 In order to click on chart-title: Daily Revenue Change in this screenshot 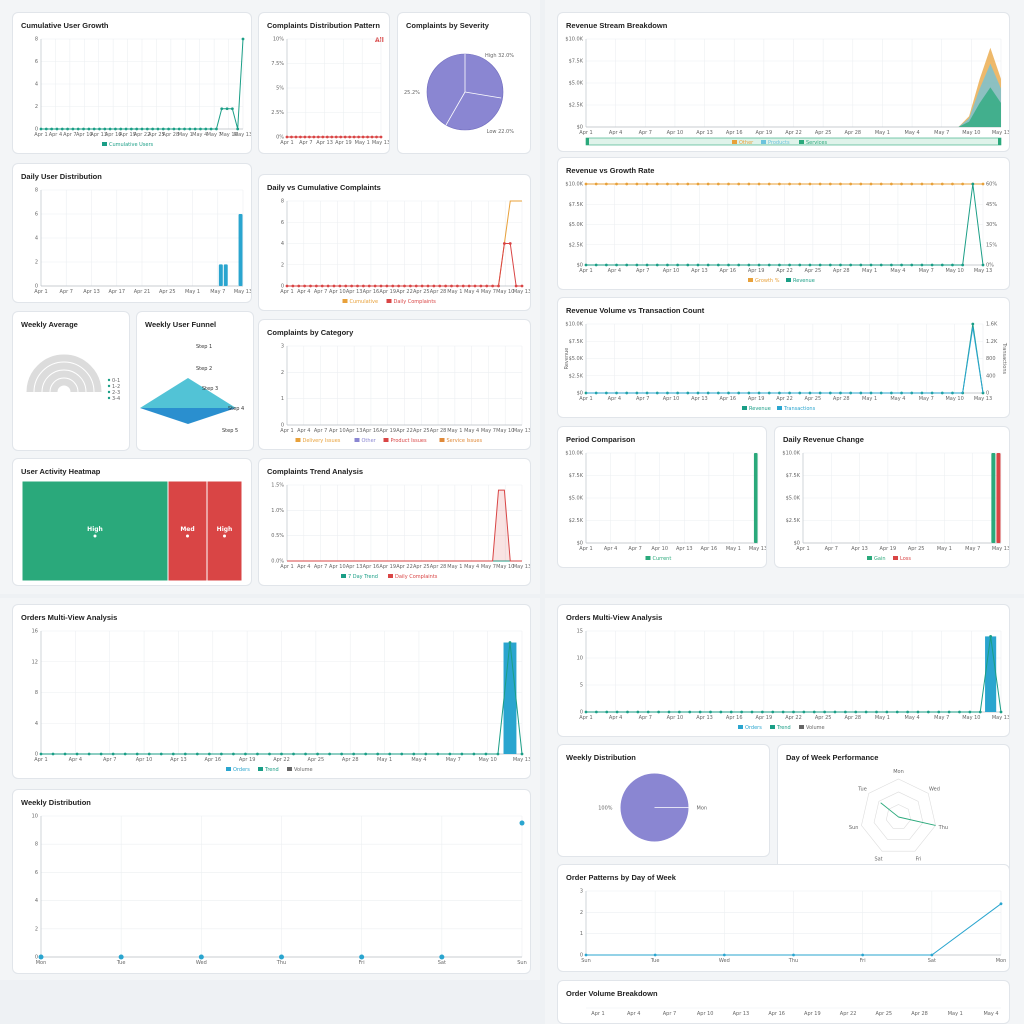, I will do `click(823, 439)`.